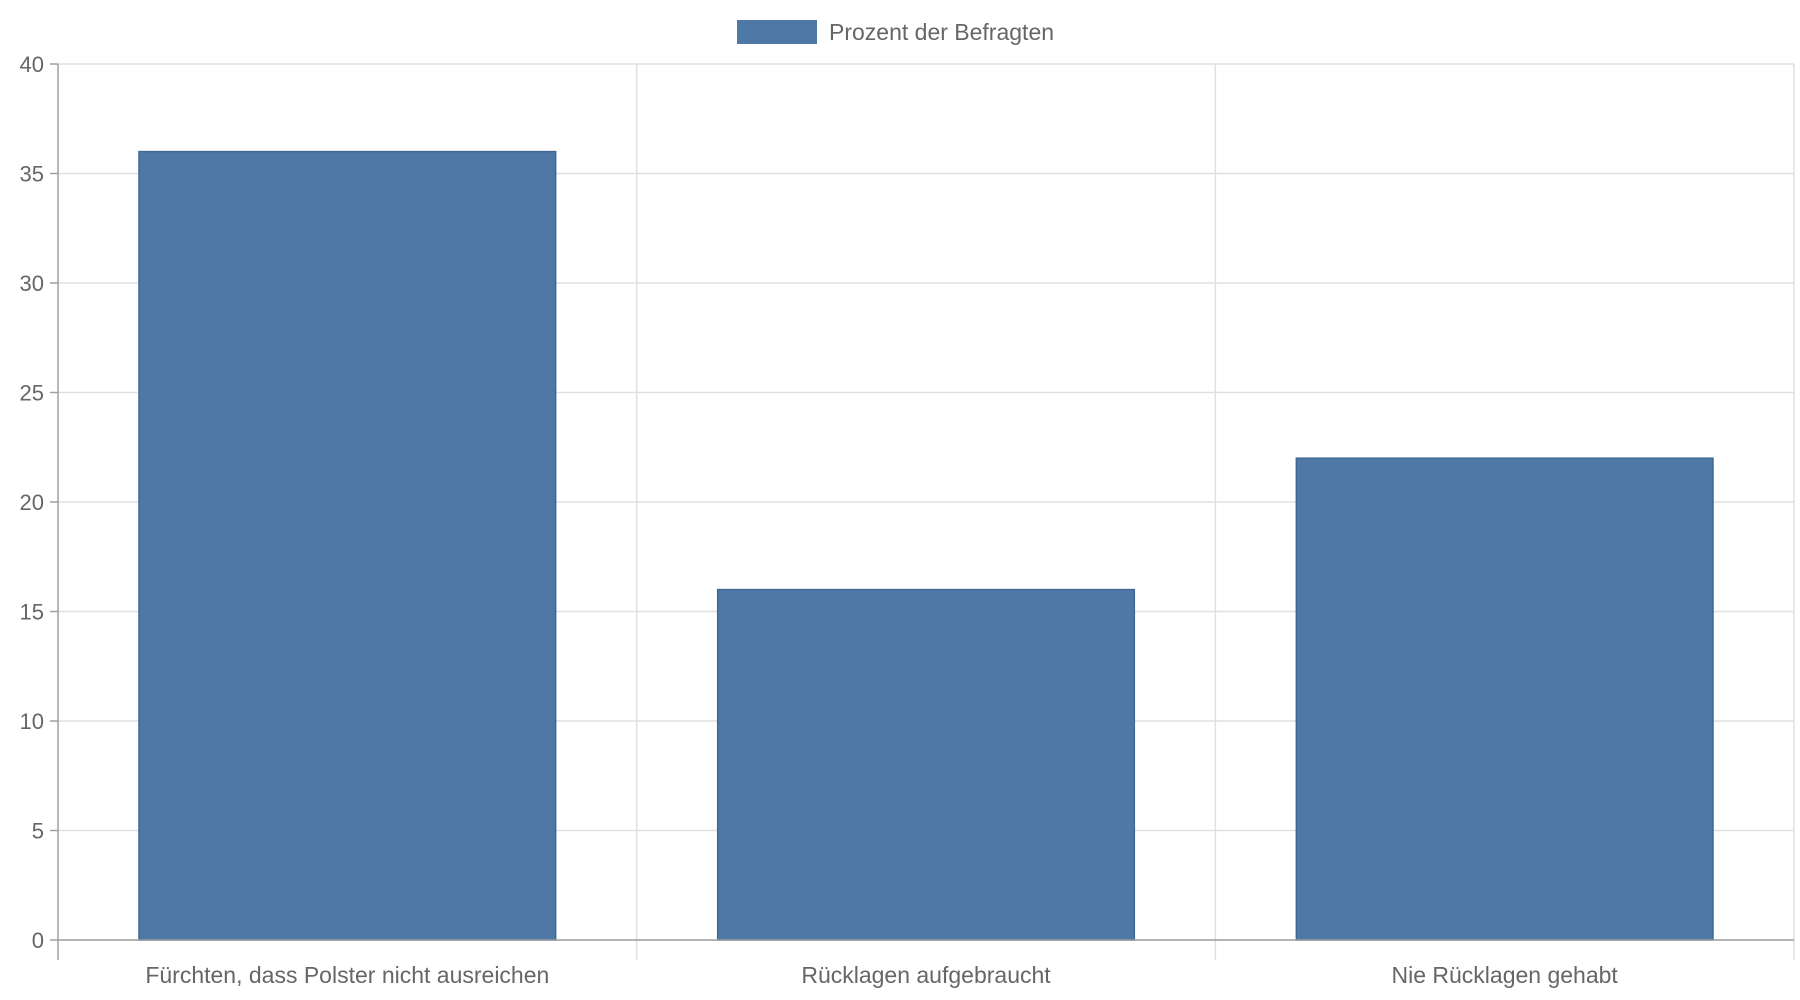 This screenshot has height=1000, width=1800. I want to click on y-tick-label: 20, so click(32, 502).